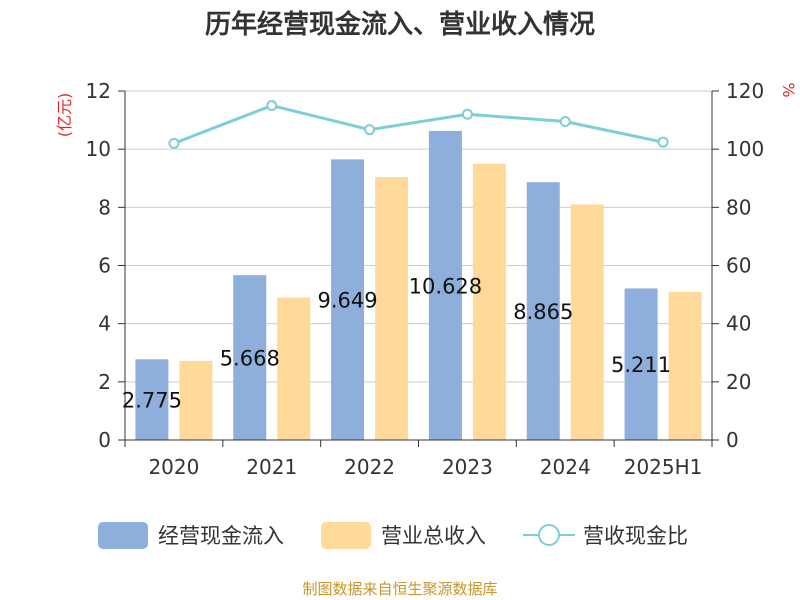 This screenshot has height=600, width=800. What do you see at coordinates (104, 440) in the screenshot?
I see `left-axis-tick-label: 0` at bounding box center [104, 440].